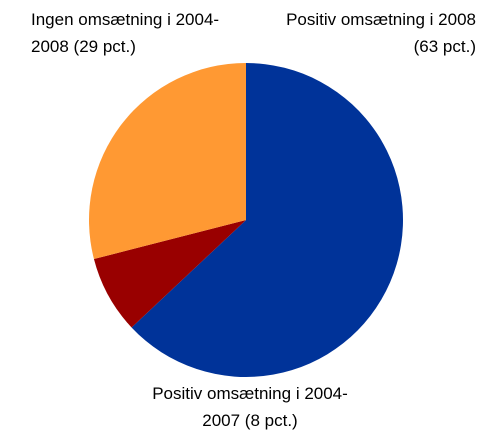  Describe the element at coordinates (125, 33) in the screenshot. I see `slice-label: Ingen omsætning i 2004-2008 (29 pct.)` at that location.